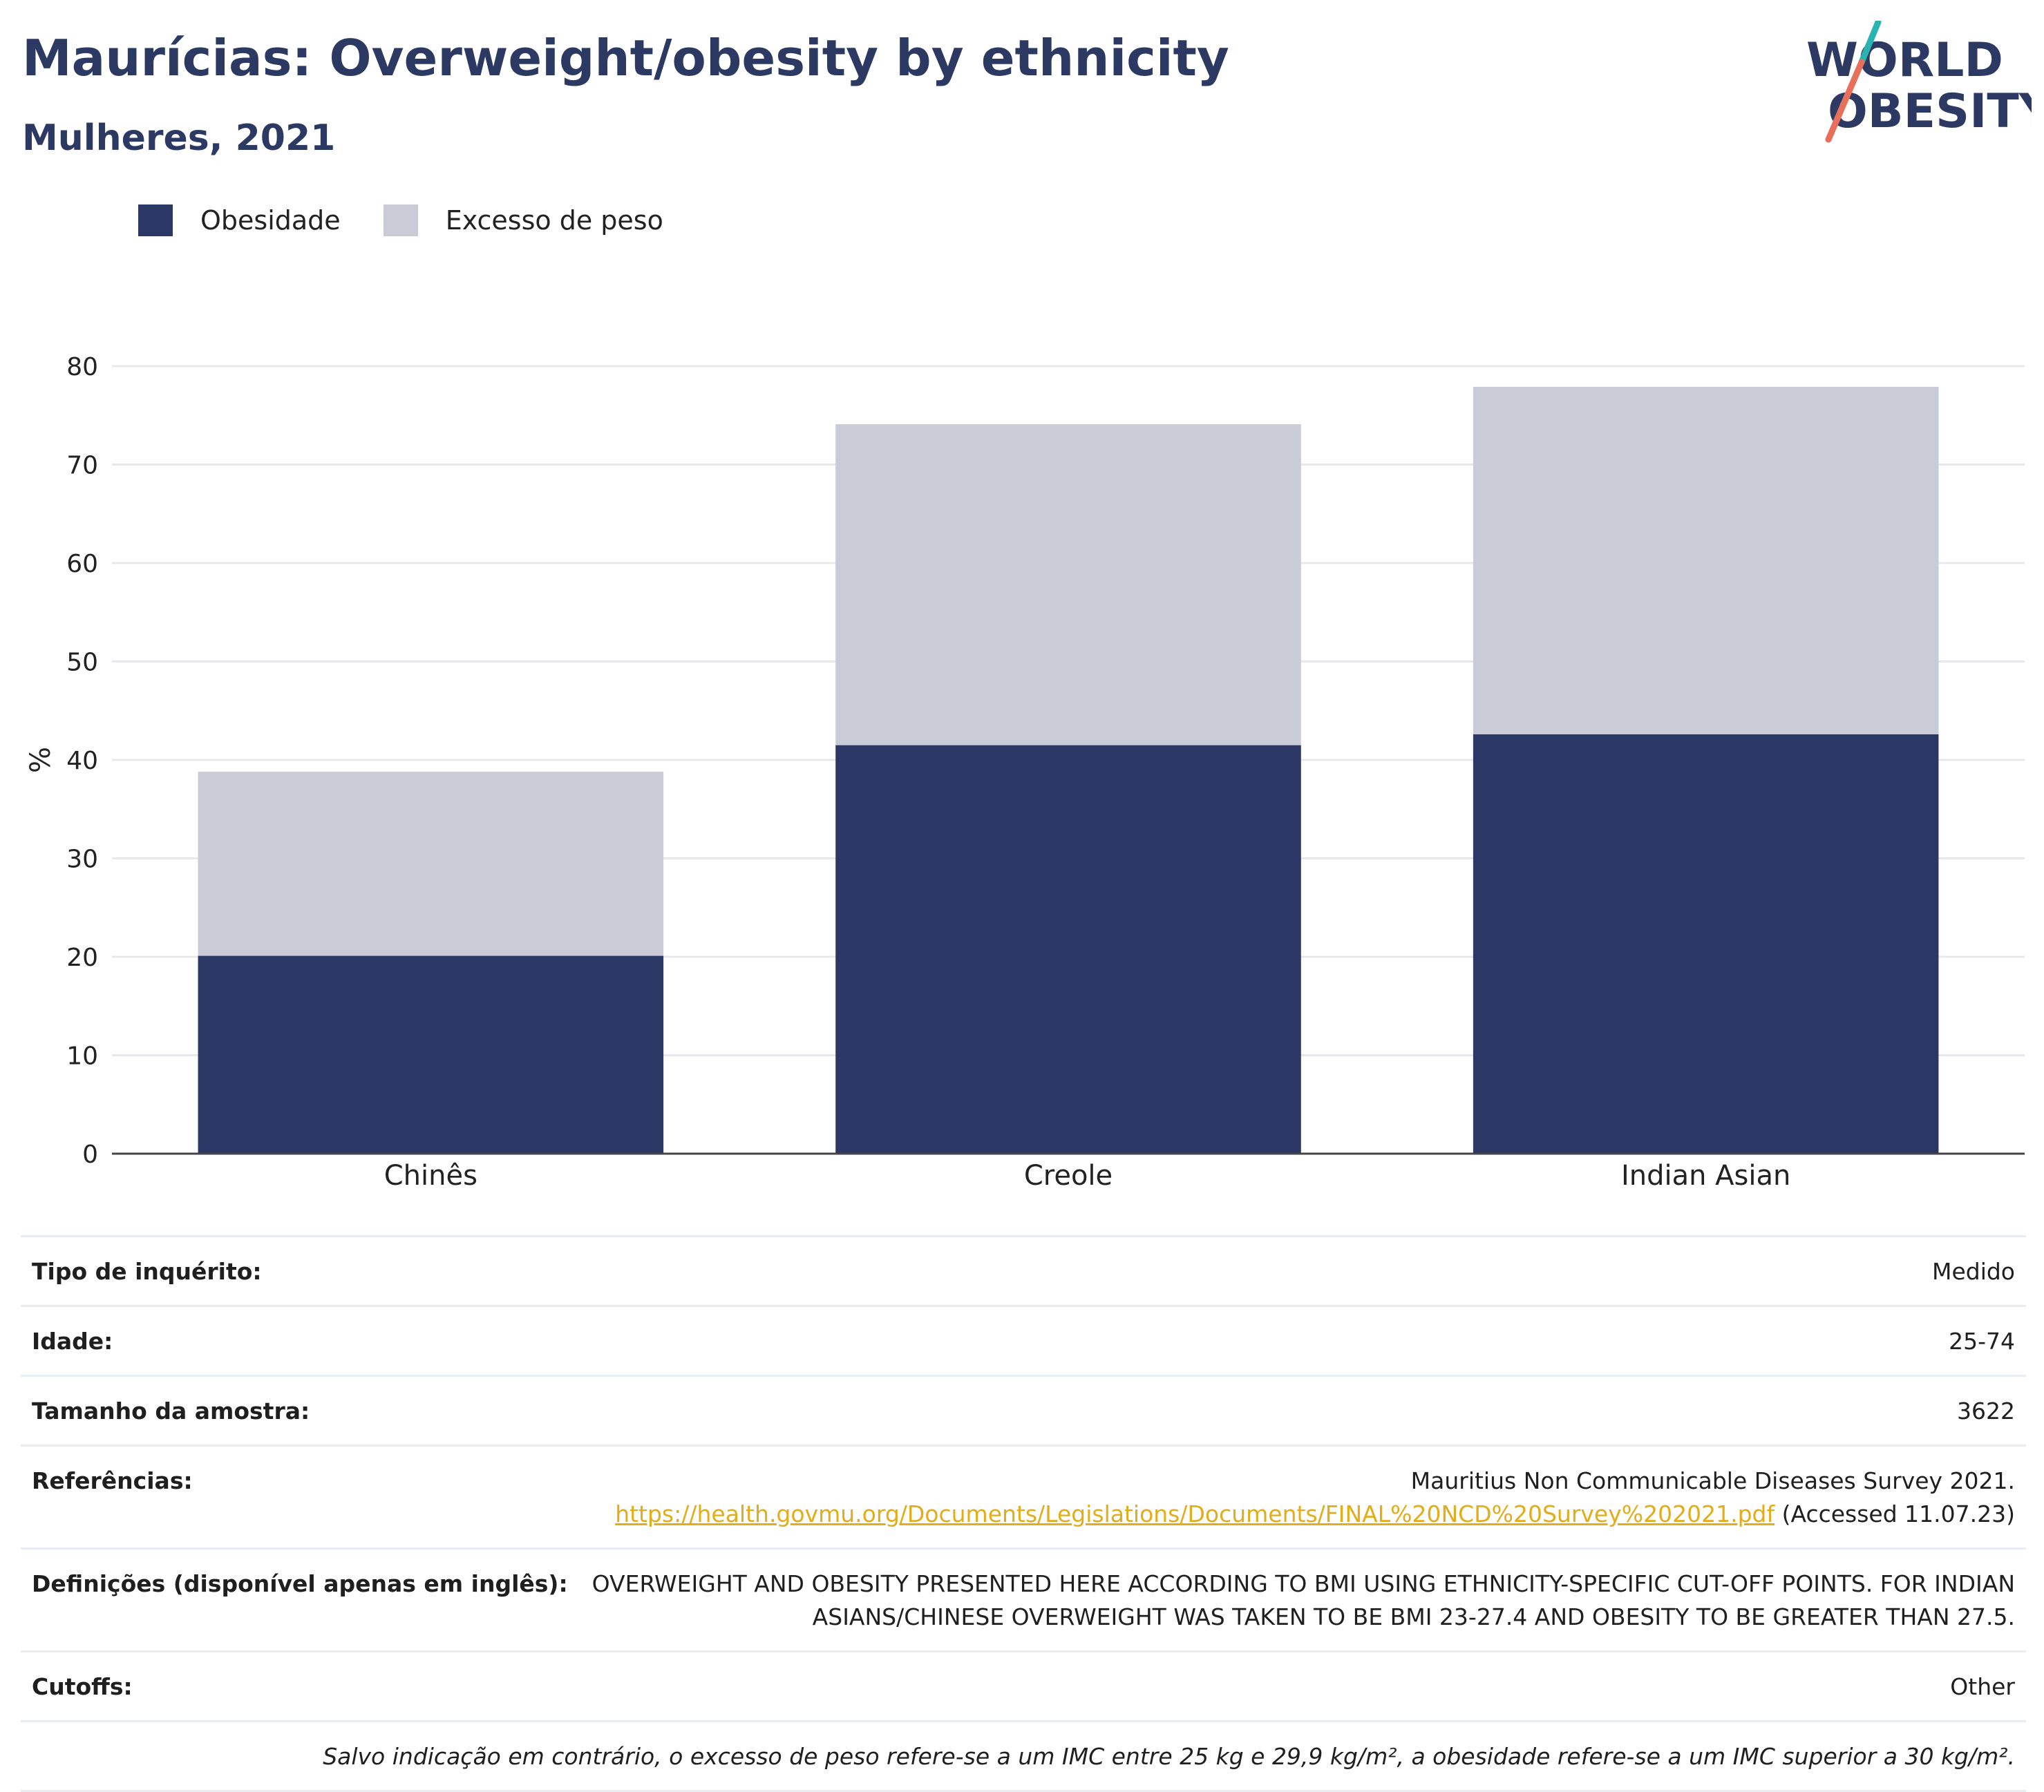  I want to click on y-tick-label: 70, so click(82, 466).